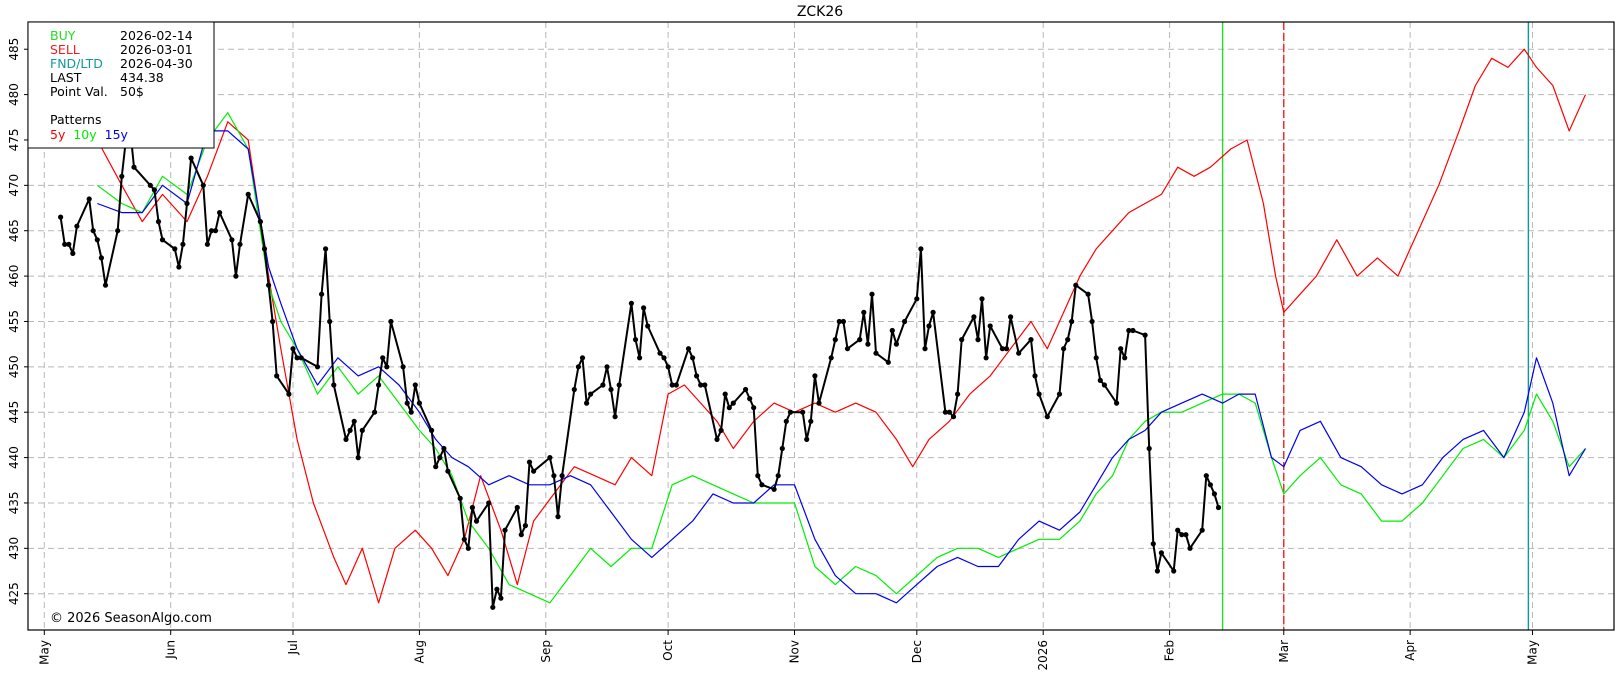 Image resolution: width=1621 pixels, height=678 pixels. What do you see at coordinates (546, 651) in the screenshot?
I see `x-tick-label: Sep` at bounding box center [546, 651].